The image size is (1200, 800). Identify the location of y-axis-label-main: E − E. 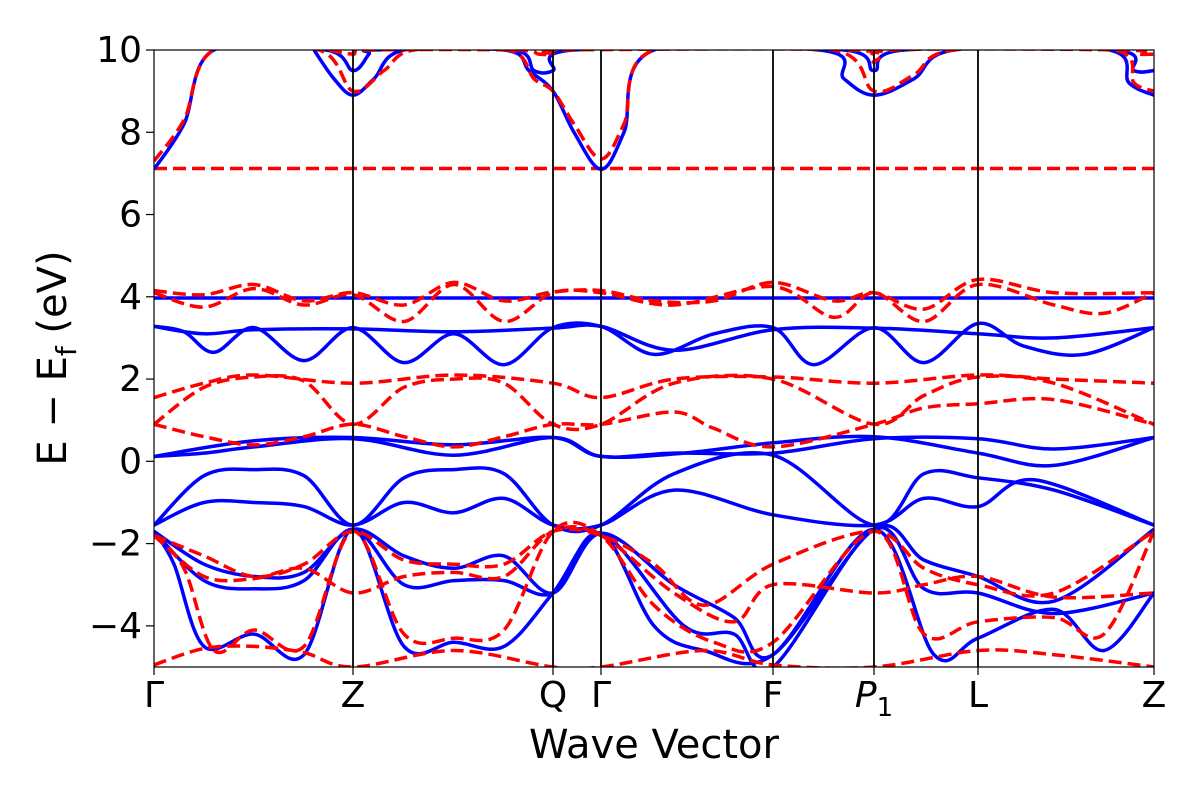
(53, 411).